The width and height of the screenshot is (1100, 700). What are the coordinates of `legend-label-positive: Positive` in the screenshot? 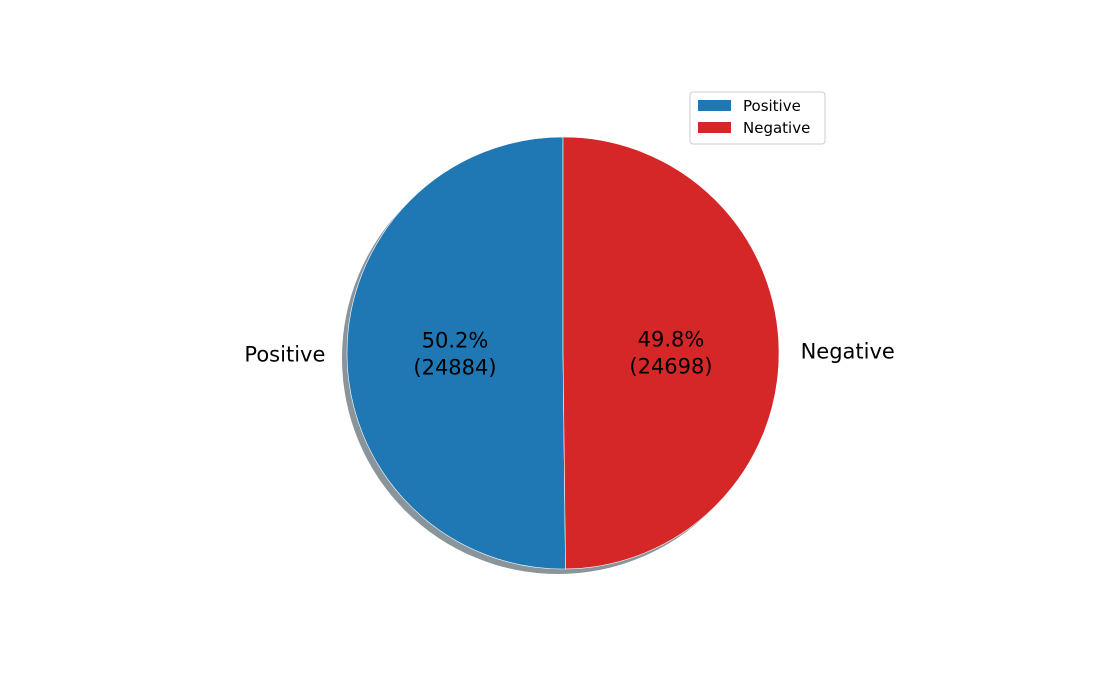 It's located at (772, 106).